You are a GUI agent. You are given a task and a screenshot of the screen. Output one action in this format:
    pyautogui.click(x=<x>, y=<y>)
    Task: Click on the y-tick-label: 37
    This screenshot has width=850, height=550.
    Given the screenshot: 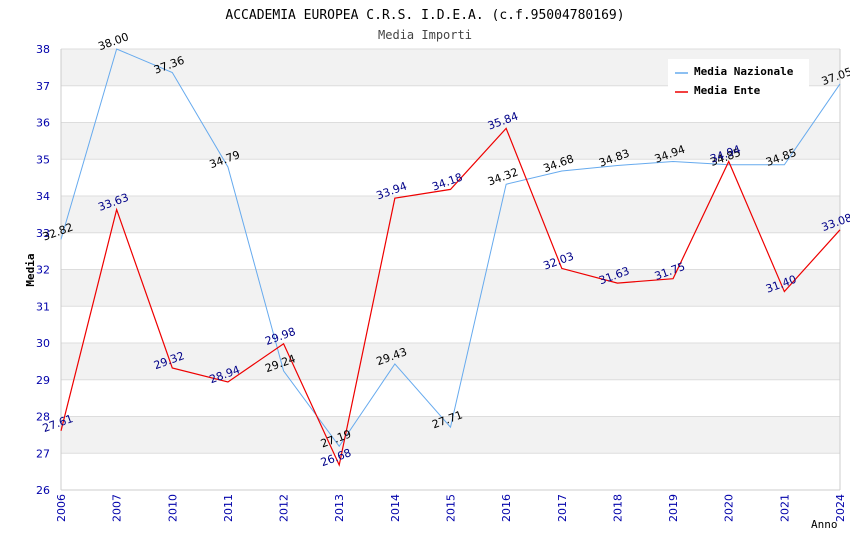 What is the action you would take?
    pyautogui.click(x=43, y=86)
    